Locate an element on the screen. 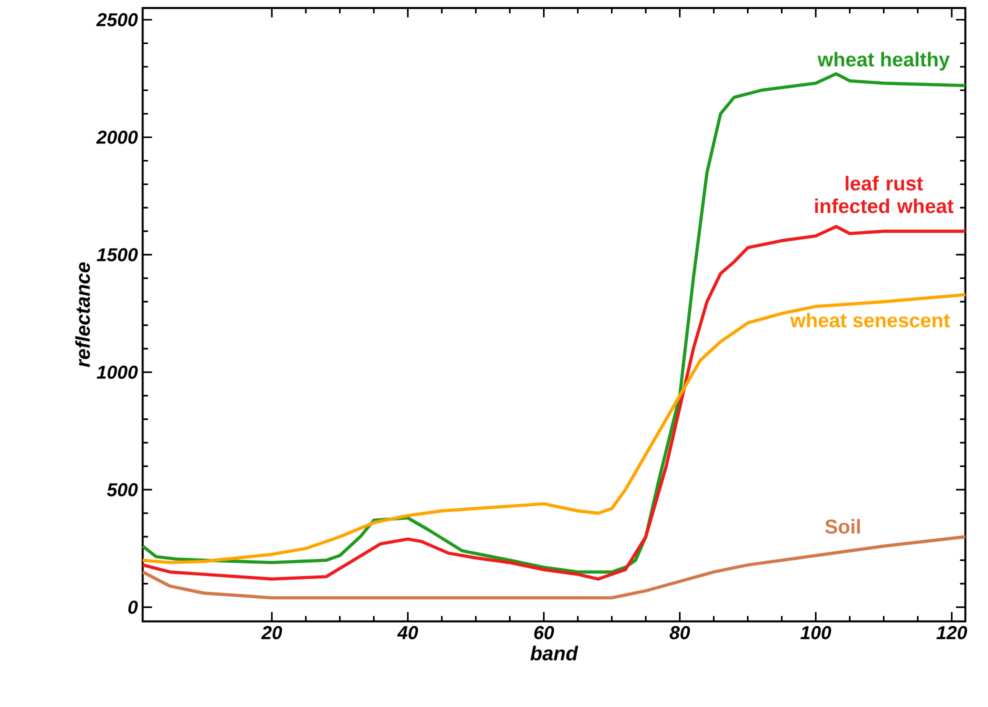  y-tick-label: 2500 is located at coordinates (117, 20).